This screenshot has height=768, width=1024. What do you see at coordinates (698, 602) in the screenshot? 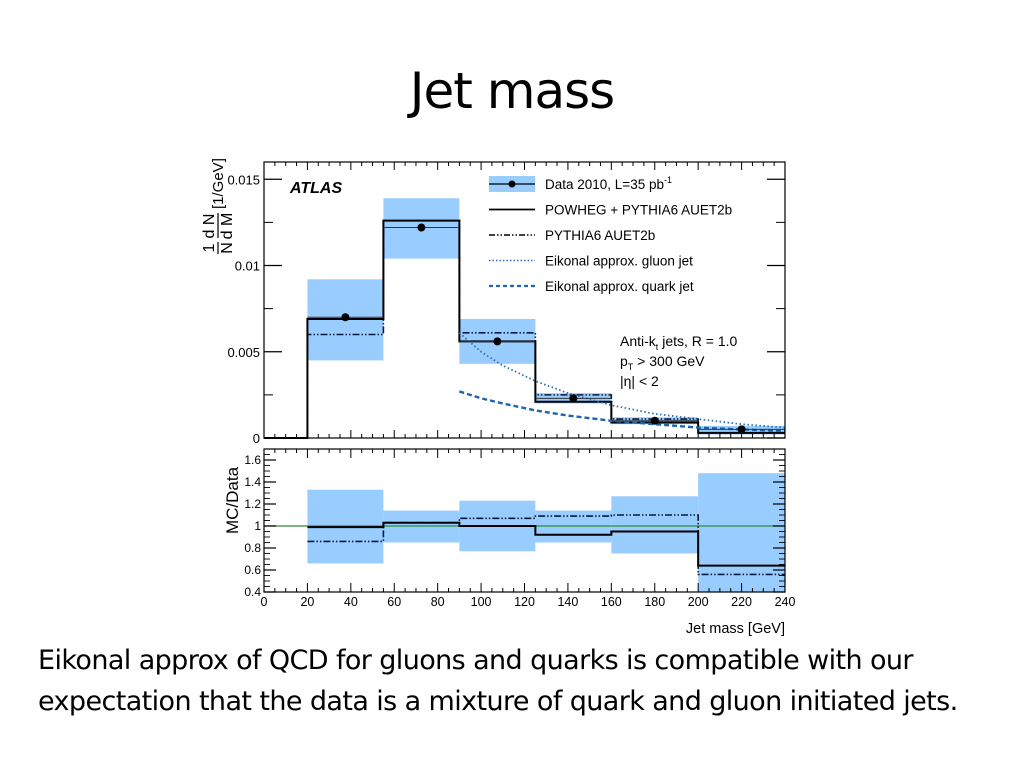
I see `x-tick-label: 200` at bounding box center [698, 602].